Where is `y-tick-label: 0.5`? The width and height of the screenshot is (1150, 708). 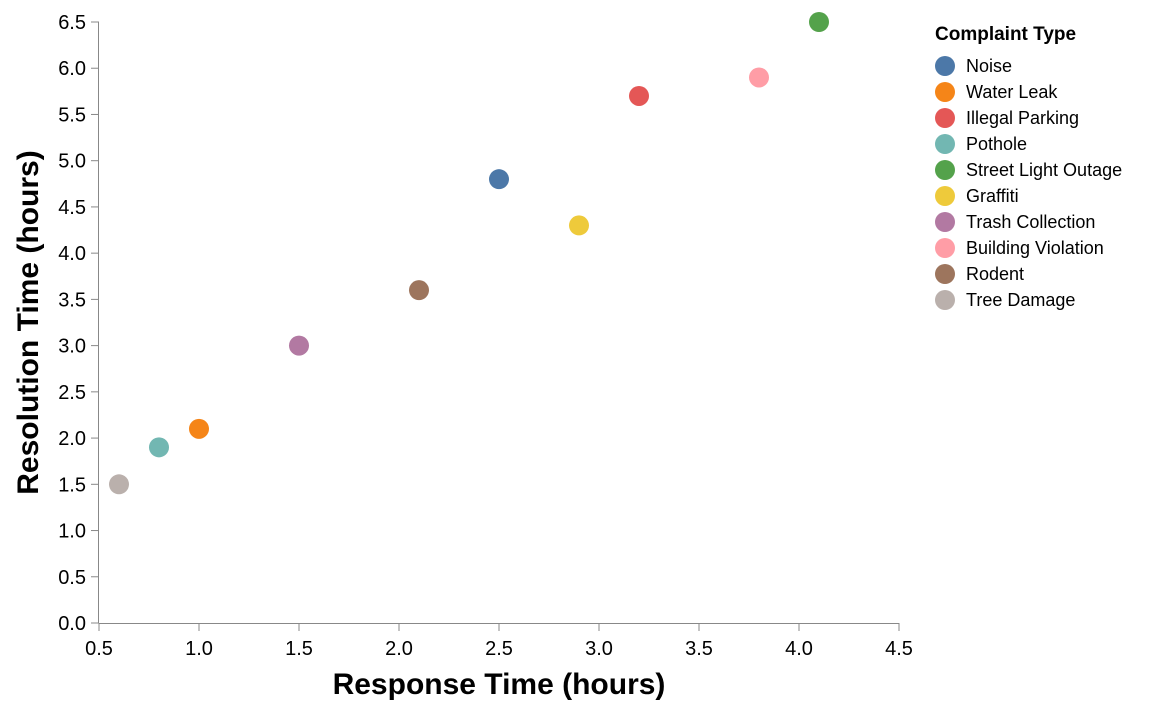 y-tick-label: 0.5 is located at coordinates (72, 578).